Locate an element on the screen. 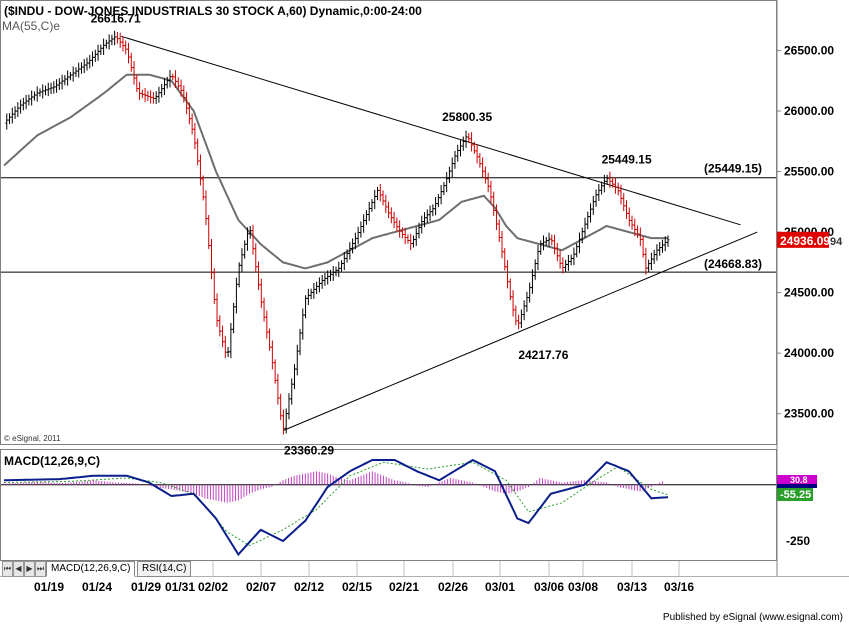 This screenshot has width=849, height=625. y-tick-label: 24500.00 is located at coordinates (809, 293).